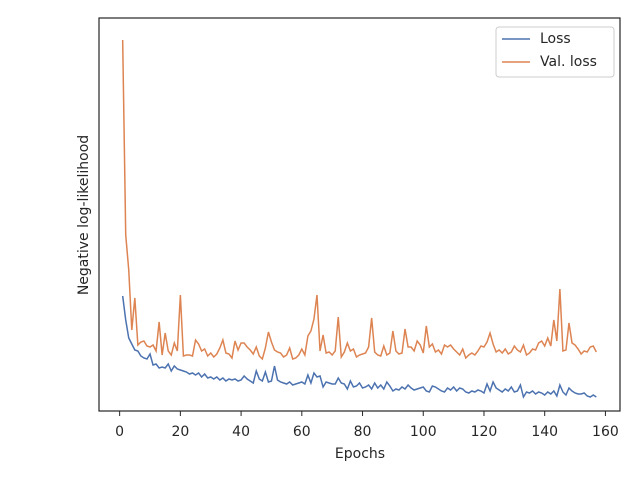 The image size is (640, 484). Describe the element at coordinates (363, 432) in the screenshot. I see `x-tick-label: 80` at that location.